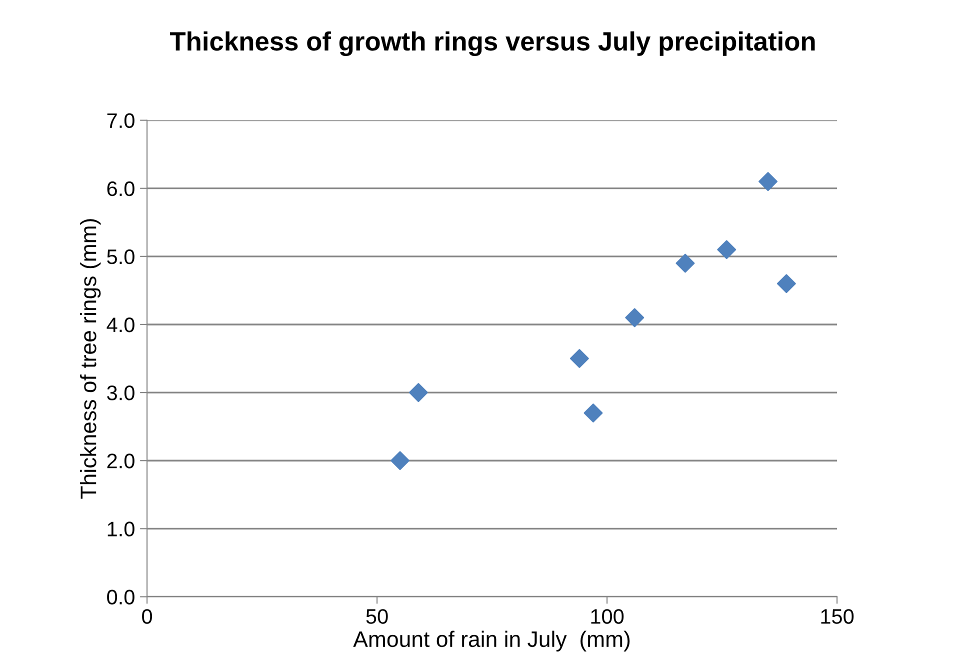 This screenshot has height=672, width=961. I want to click on y-tick-label: 1.0, so click(121, 529).